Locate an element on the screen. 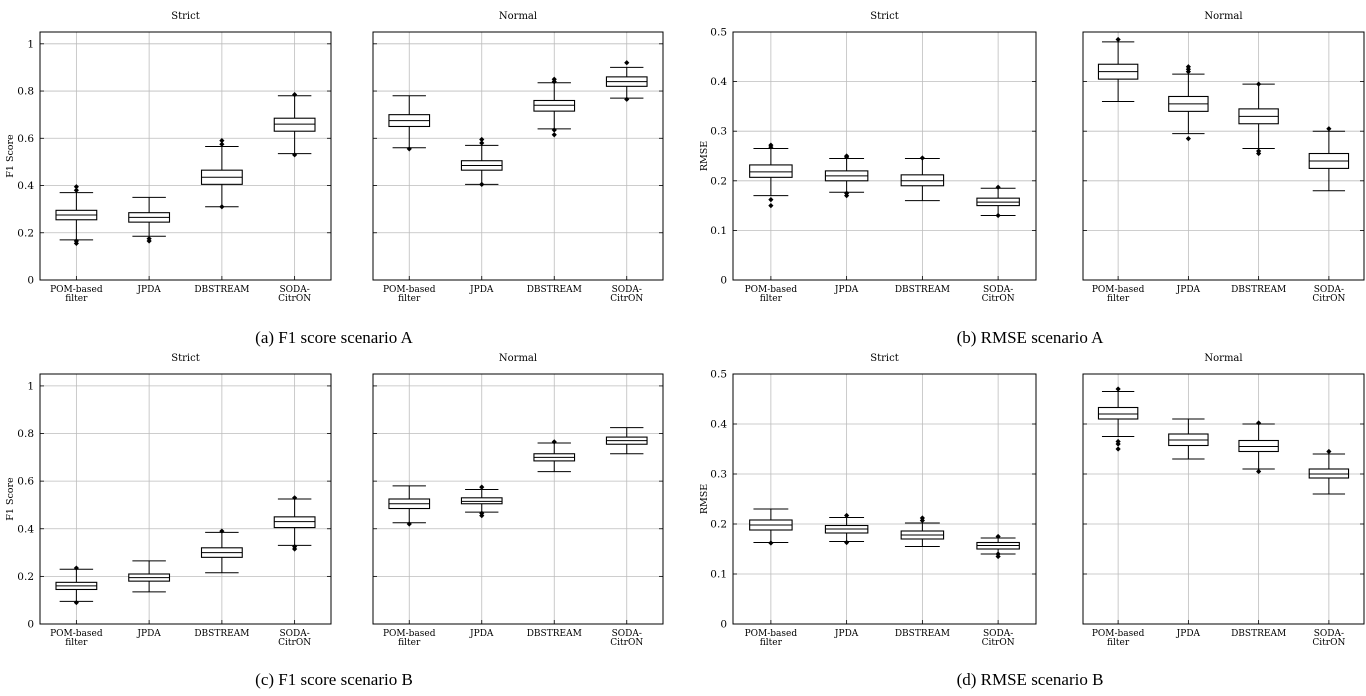 The width and height of the screenshot is (1366, 696). figure-caption-d: (d) RMSE scenario B is located at coordinates (1030, 679).